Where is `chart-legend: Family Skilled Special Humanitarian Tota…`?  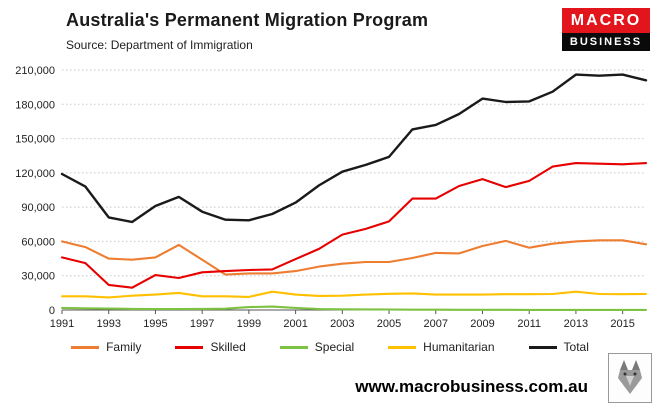
chart-legend: Family Skilled Special Humanitarian Tota… is located at coordinates (330, 347).